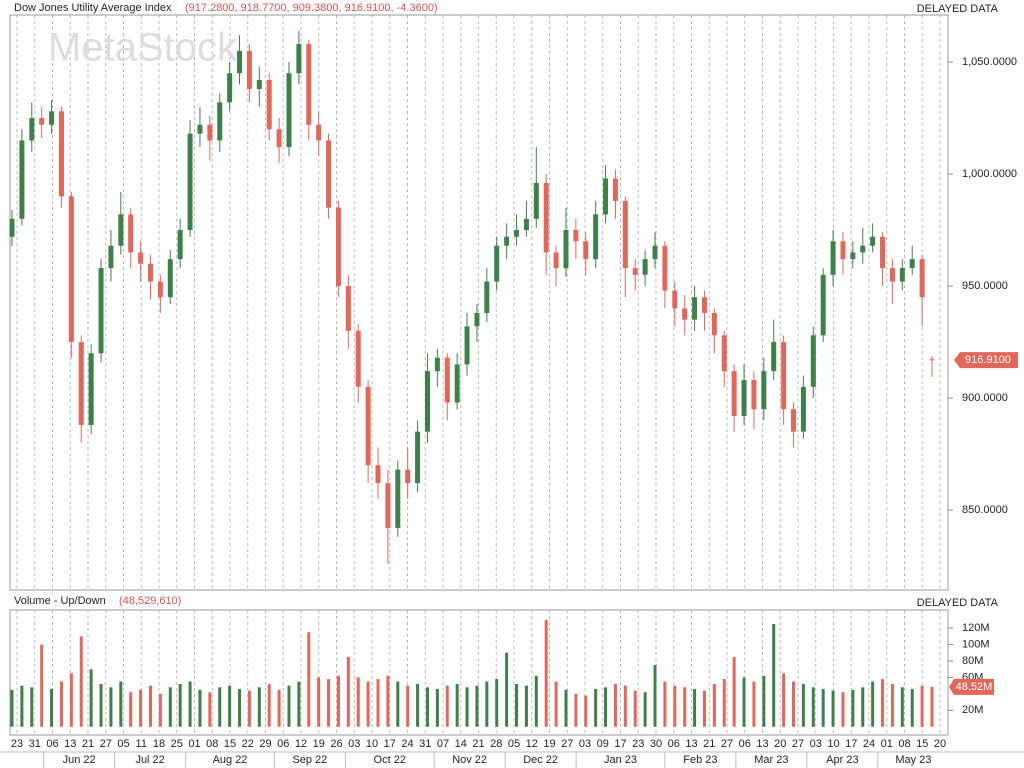 The image size is (1024, 768). Describe the element at coordinates (985, 398) in the screenshot. I see `y-tick-label: 900.0000` at that location.